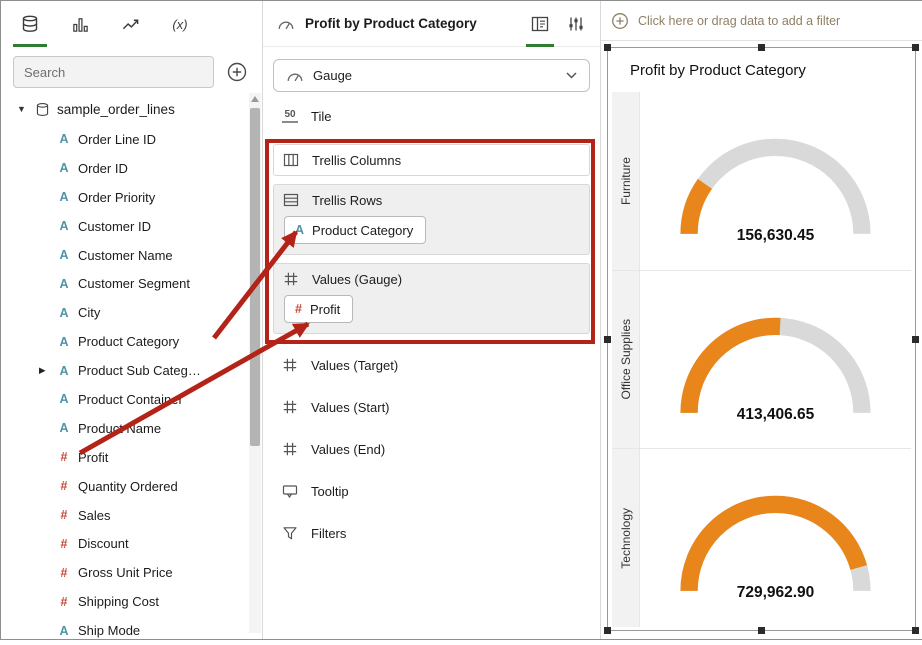 The width and height of the screenshot is (922, 645). Describe the element at coordinates (131, 630) in the screenshot. I see `field-item: A Ship Mode` at that location.